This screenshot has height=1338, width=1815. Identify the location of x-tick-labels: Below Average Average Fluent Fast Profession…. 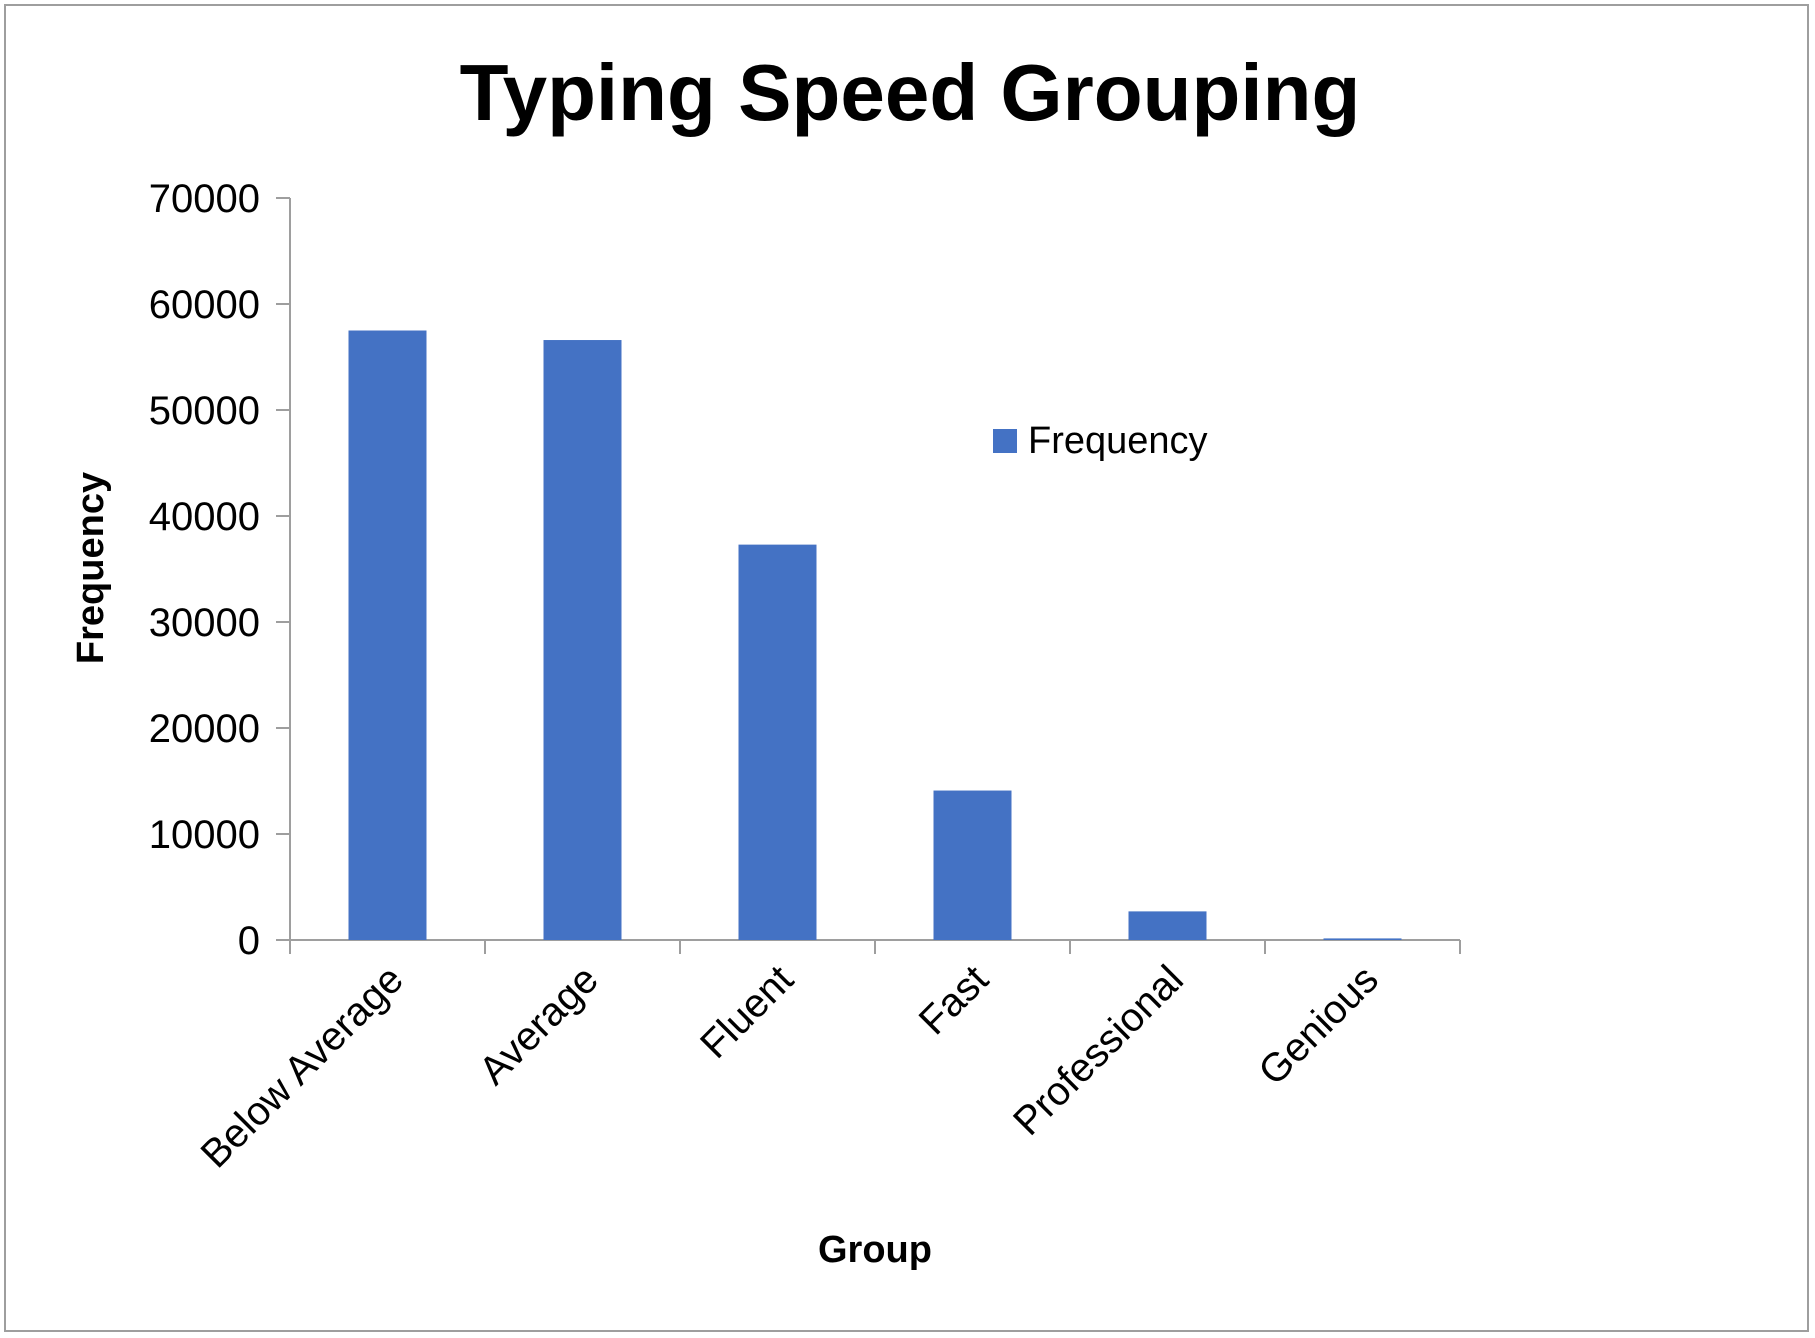
(790, 1066).